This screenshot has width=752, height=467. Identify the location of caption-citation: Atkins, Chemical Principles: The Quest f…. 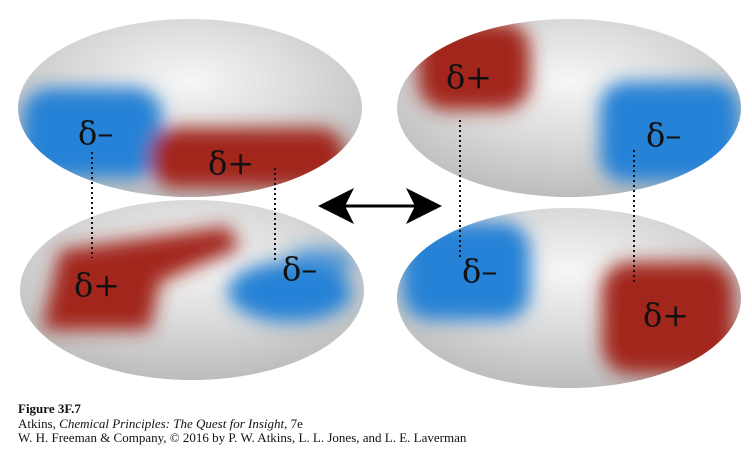
(378, 423).